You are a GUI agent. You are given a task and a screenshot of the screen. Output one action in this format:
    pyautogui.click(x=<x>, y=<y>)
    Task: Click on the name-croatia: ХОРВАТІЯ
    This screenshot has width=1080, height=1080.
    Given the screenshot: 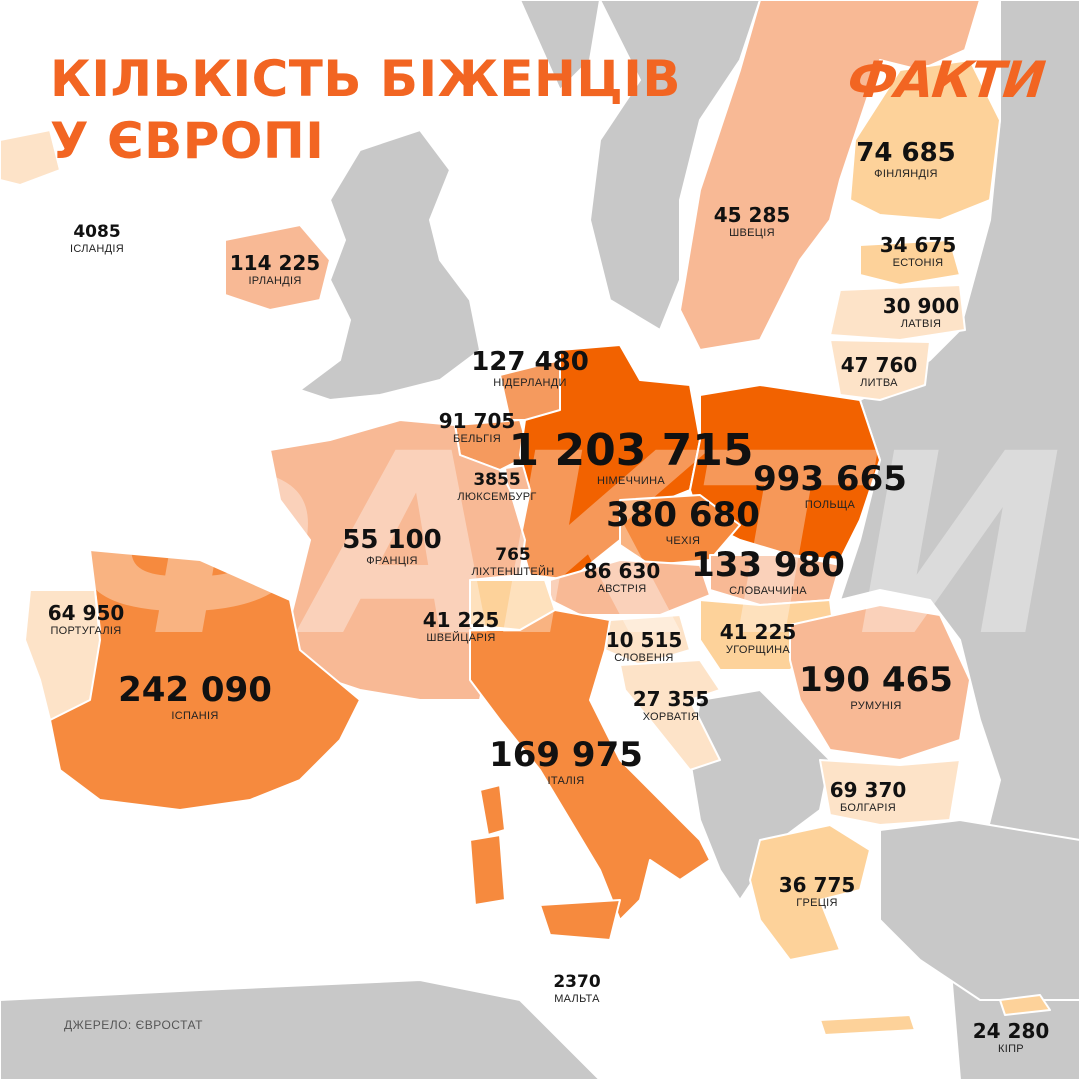 What is the action you would take?
    pyautogui.click(x=671, y=717)
    